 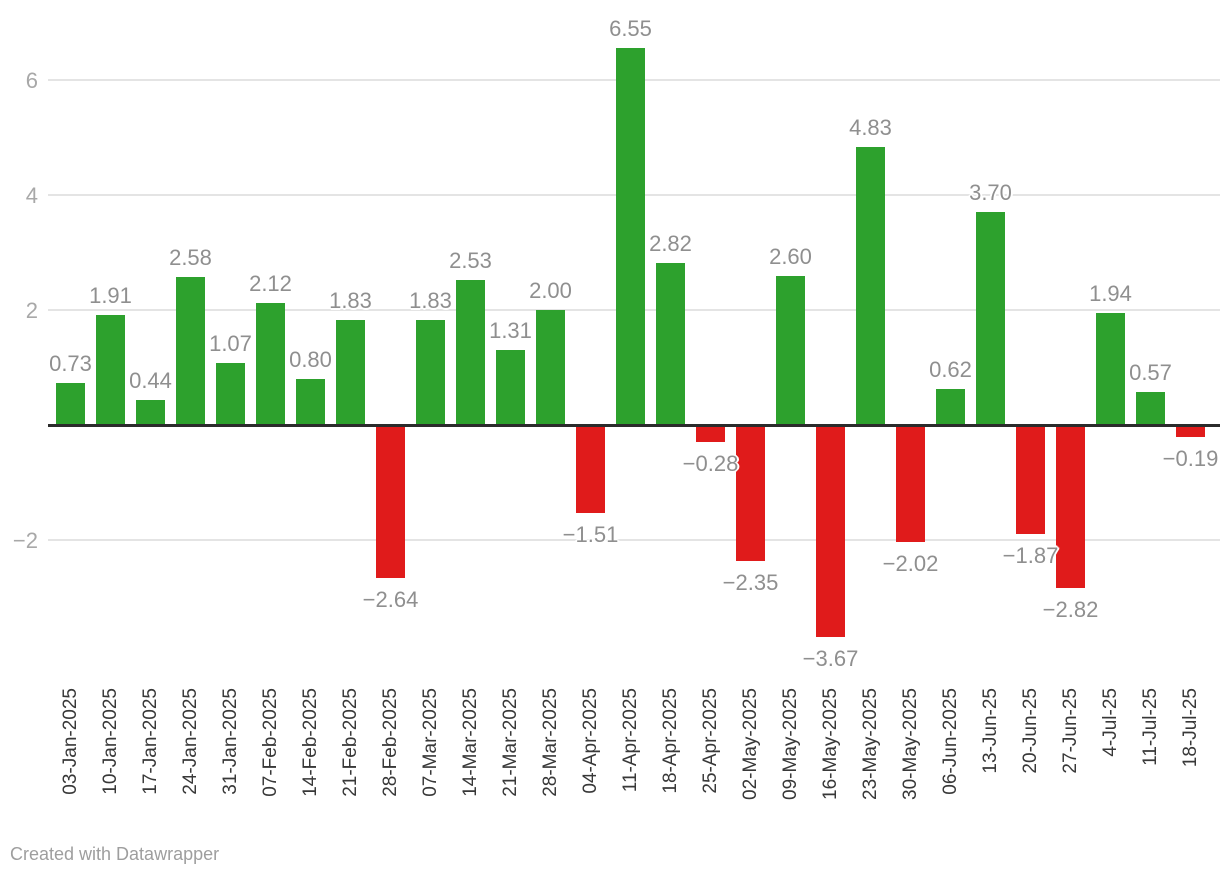 What do you see at coordinates (390, 599) in the screenshot?
I see `value-label: −2.64` at bounding box center [390, 599].